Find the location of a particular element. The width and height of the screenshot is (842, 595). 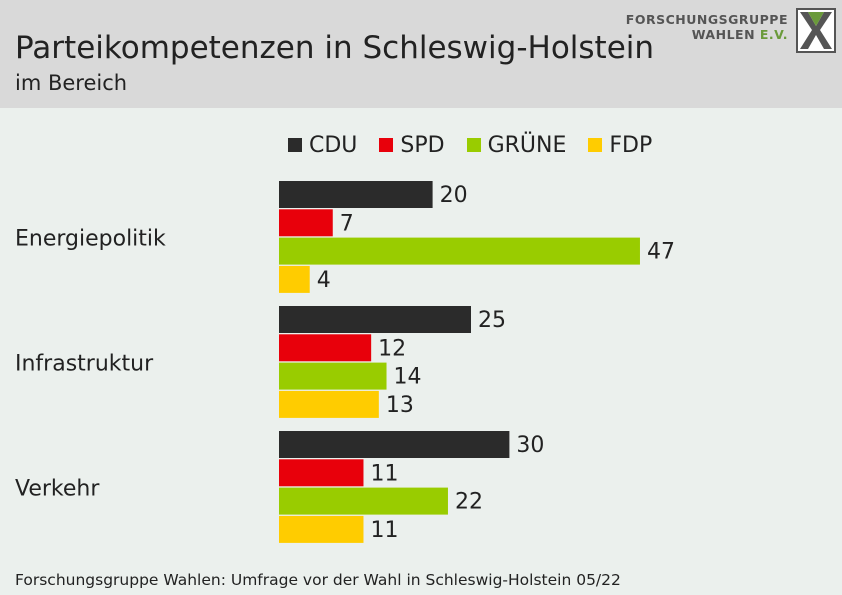

data-label: 13 is located at coordinates (400, 405).